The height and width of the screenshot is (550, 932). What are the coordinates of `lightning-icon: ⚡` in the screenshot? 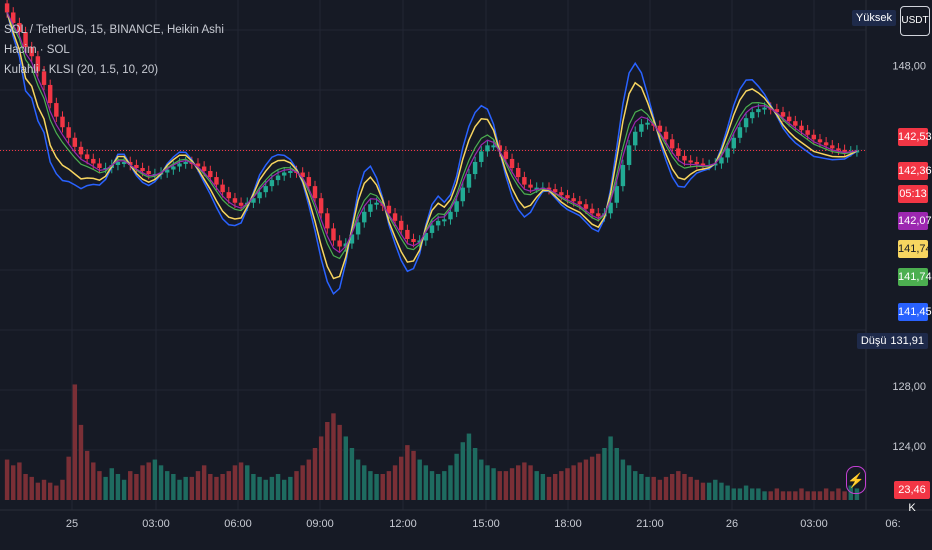 It's located at (856, 480).